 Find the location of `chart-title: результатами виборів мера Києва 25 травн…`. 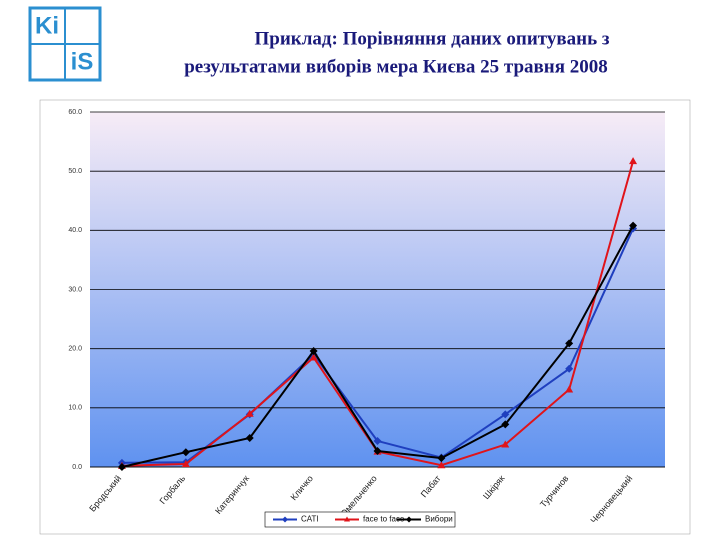

chart-title: результатами виборів мера Києва 25 травн… is located at coordinates (396, 66).